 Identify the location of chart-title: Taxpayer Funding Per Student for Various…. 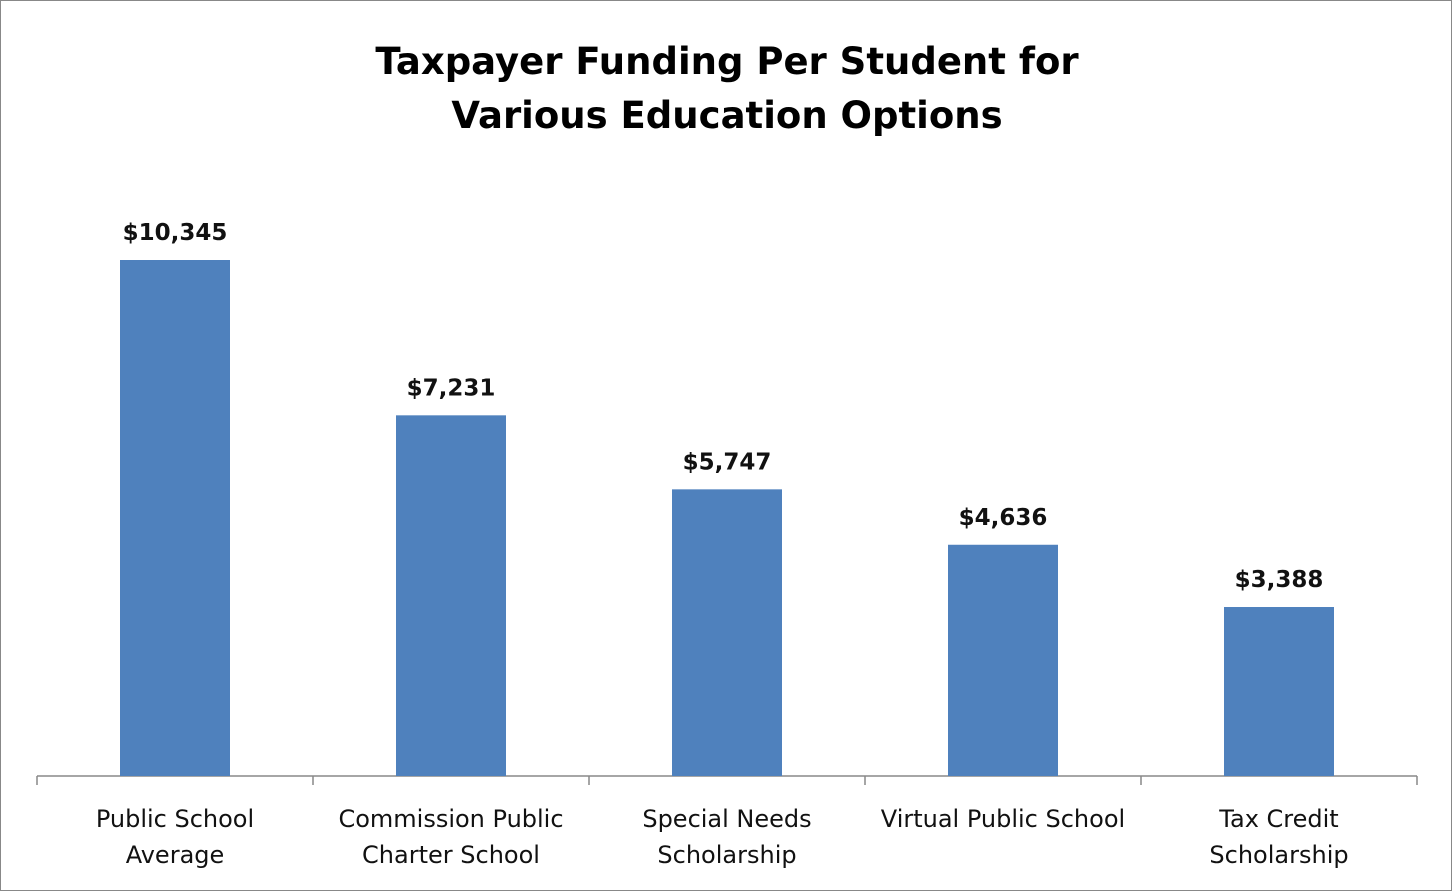
(727, 88).